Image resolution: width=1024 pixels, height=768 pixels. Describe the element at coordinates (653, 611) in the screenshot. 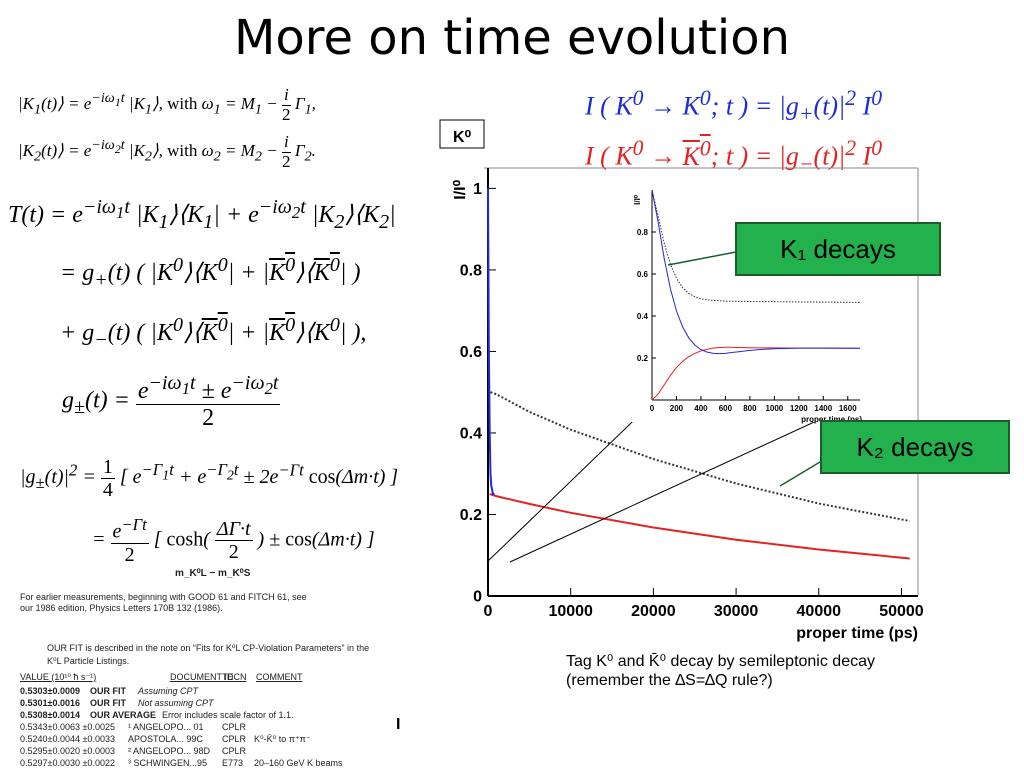

I see `x-tick-label: 20000` at that location.